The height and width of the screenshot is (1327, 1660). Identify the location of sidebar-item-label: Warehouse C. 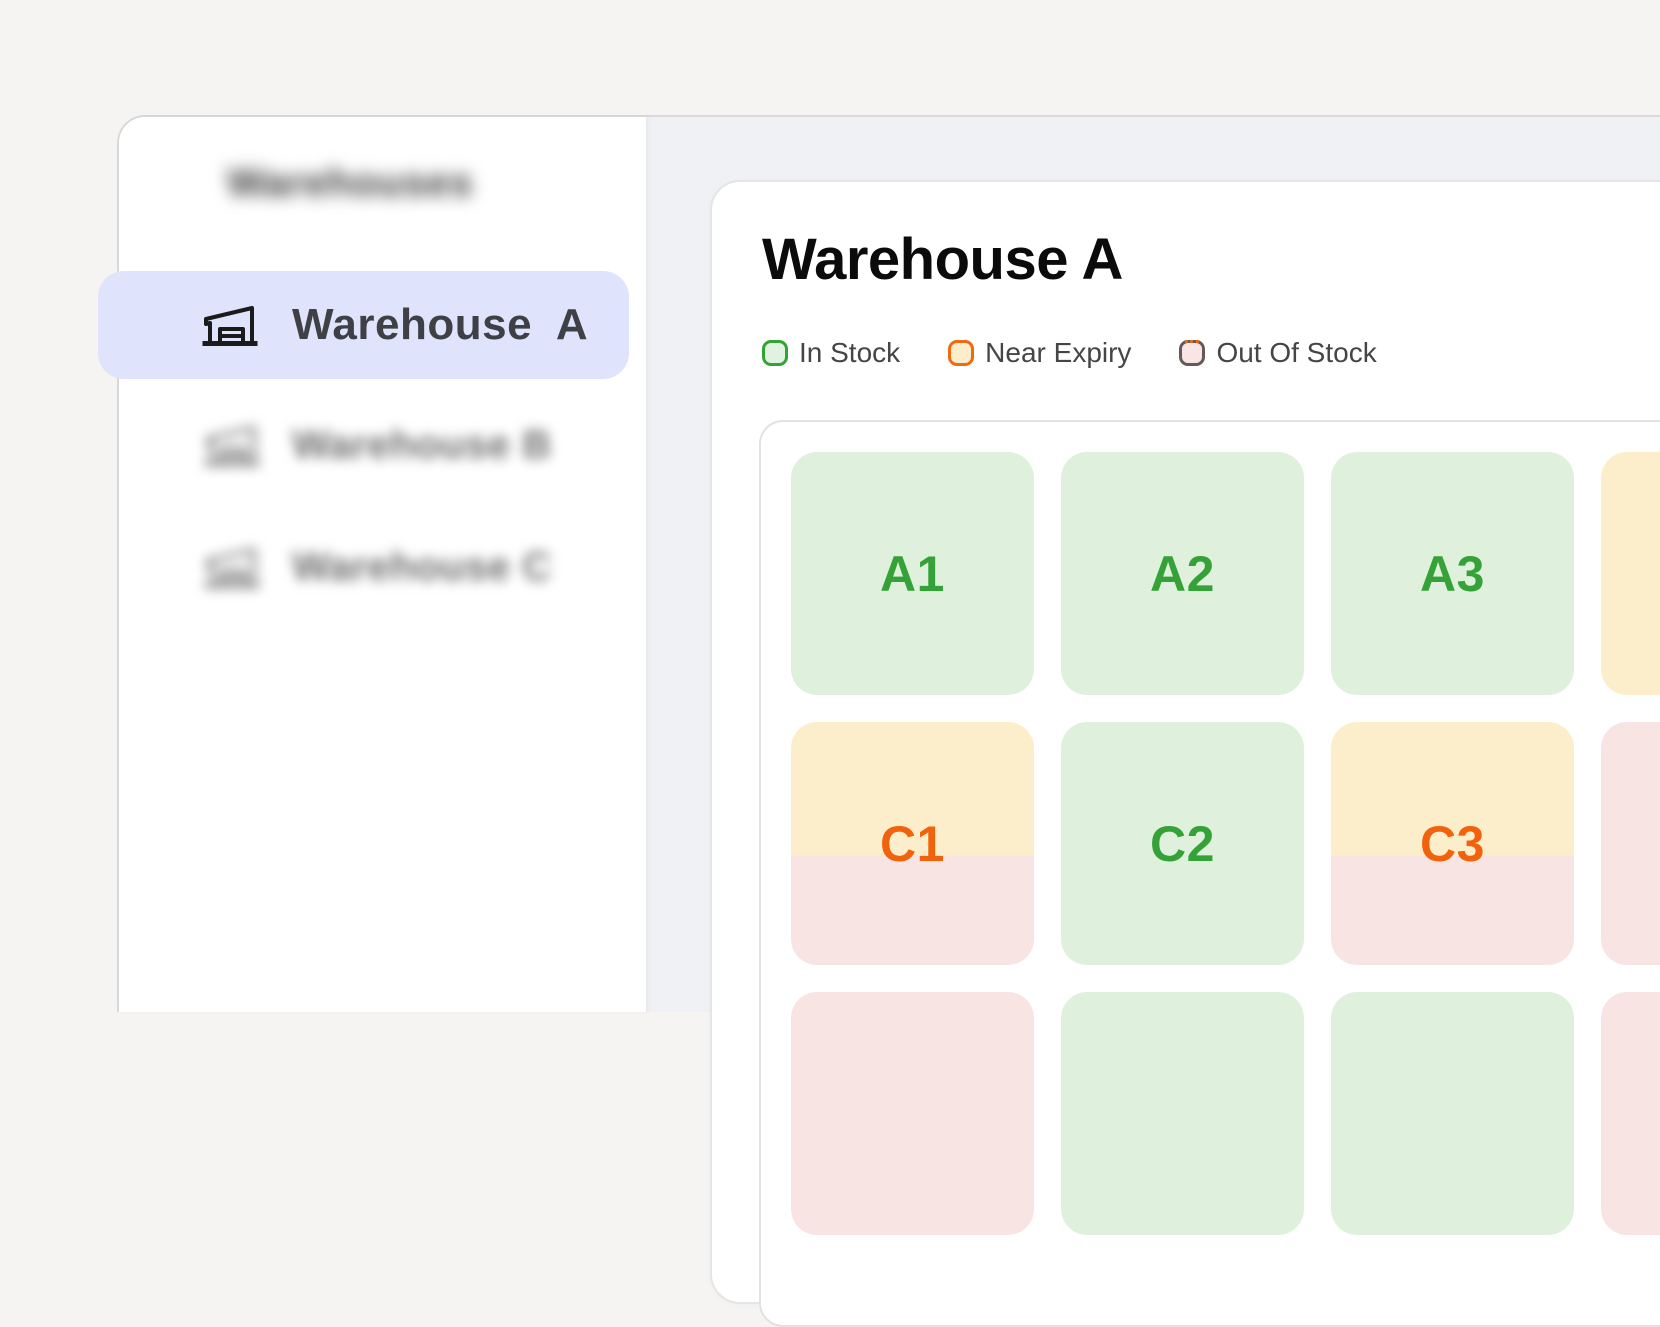
(422, 566).